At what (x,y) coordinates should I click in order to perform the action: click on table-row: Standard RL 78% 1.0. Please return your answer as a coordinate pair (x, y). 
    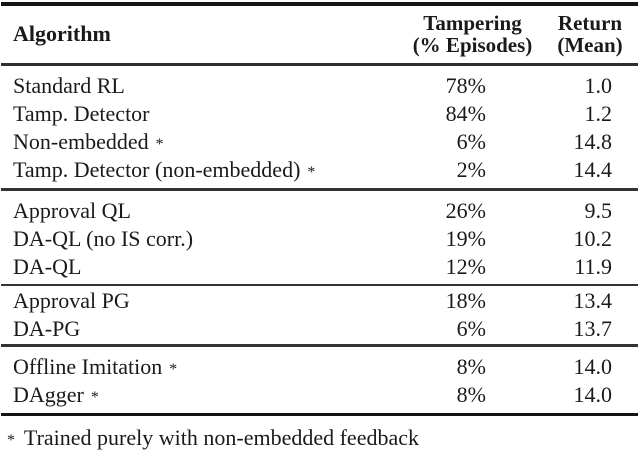
    Looking at the image, I should click on (320, 86).